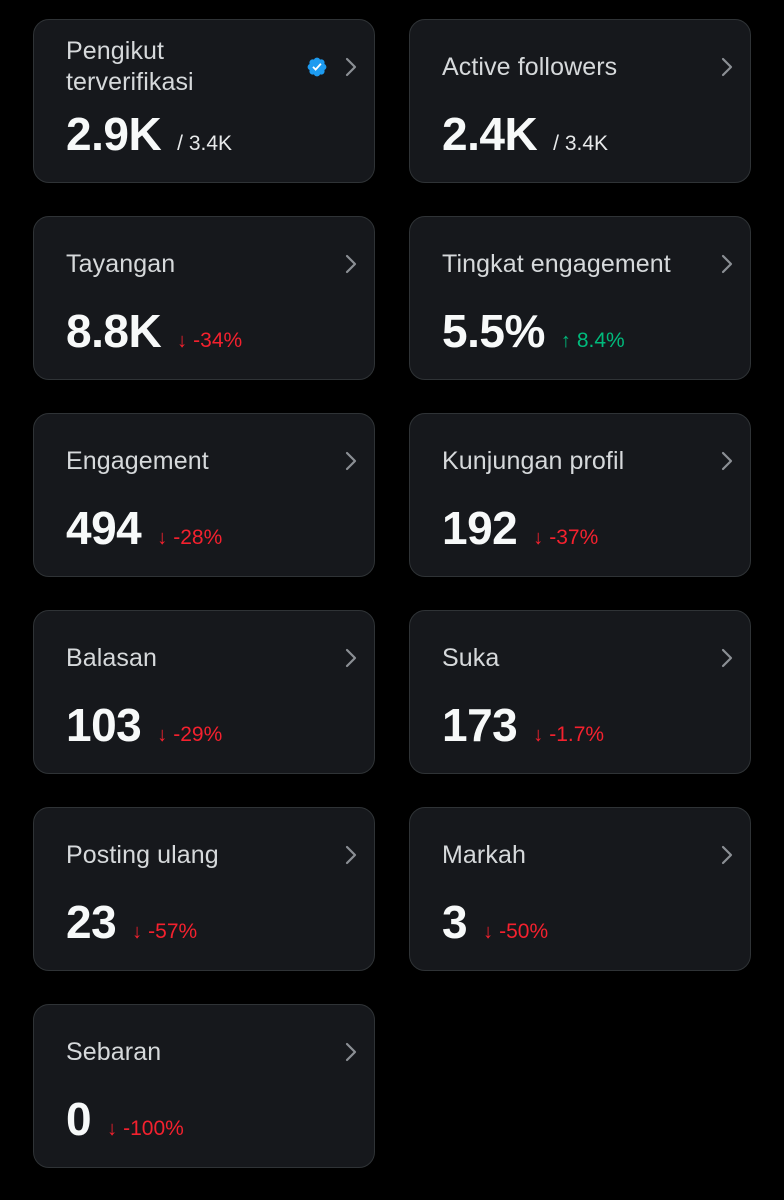  Describe the element at coordinates (520, 528) in the screenshot. I see `value-row: 192 ↓ -37%` at that location.